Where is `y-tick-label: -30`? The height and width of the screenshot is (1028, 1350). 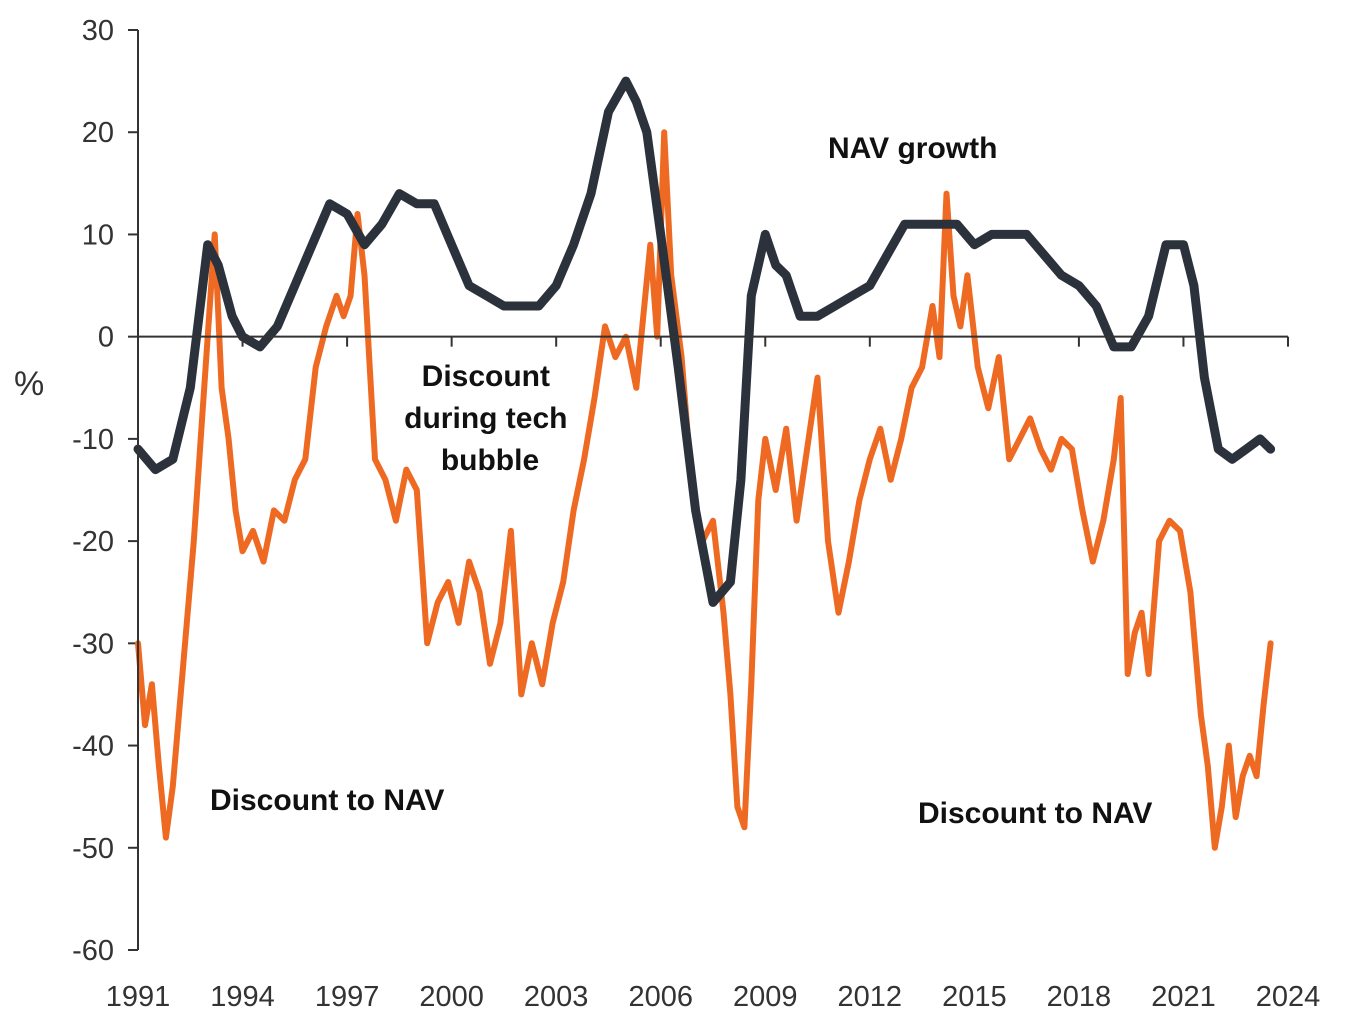 y-tick-label: -30 is located at coordinates (93, 644).